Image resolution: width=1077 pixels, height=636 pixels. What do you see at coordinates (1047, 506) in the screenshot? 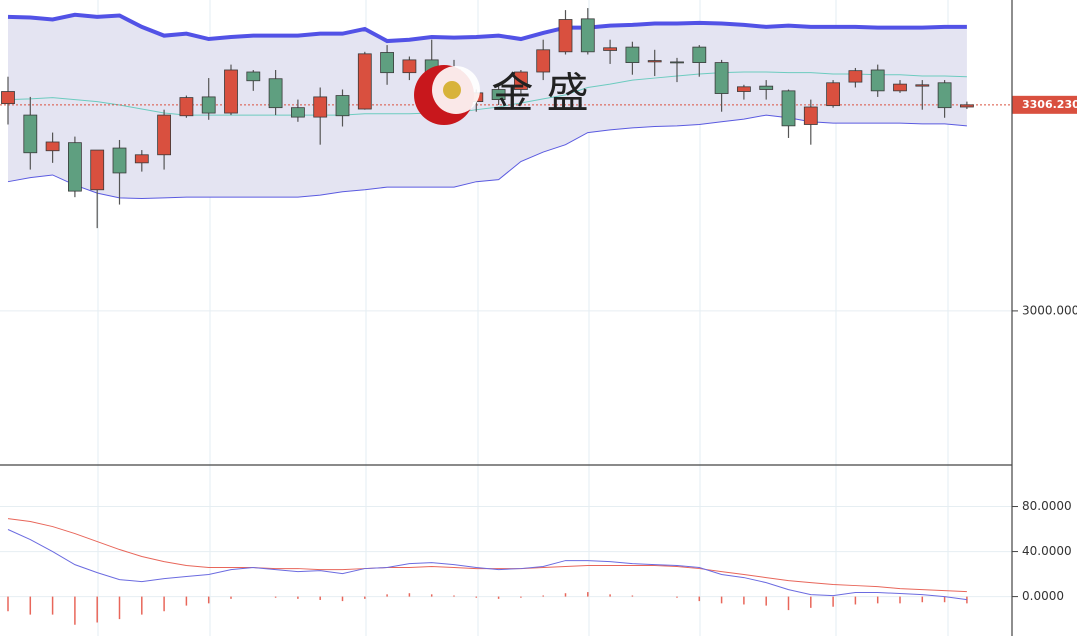
I see `y-tick-label: 80.0000` at bounding box center [1047, 506].